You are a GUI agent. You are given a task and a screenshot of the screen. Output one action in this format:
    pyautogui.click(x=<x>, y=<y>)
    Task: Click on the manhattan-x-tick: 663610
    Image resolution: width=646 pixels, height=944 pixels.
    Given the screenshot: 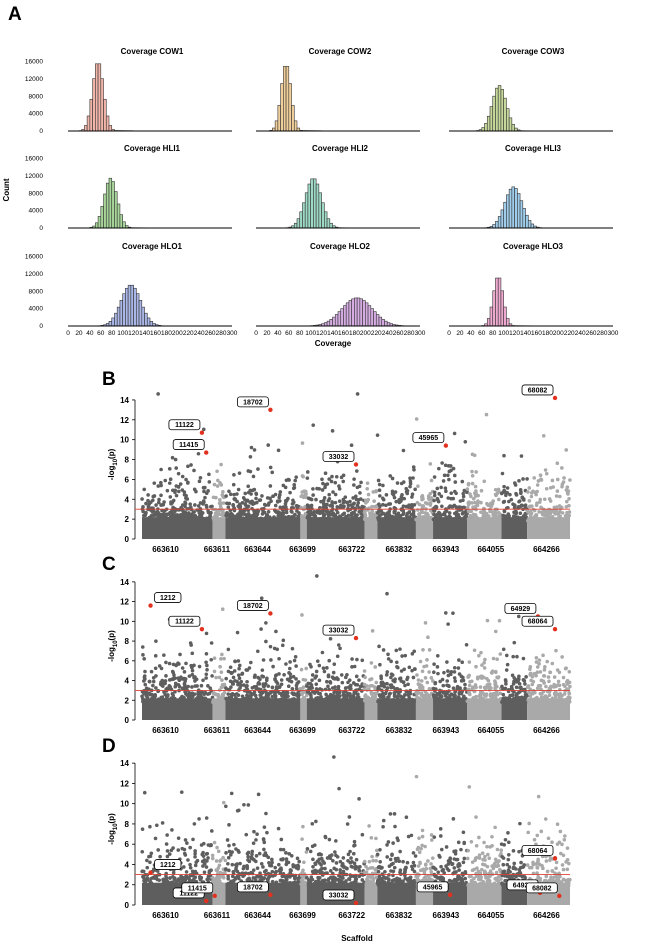 What is the action you would take?
    pyautogui.click(x=165, y=549)
    